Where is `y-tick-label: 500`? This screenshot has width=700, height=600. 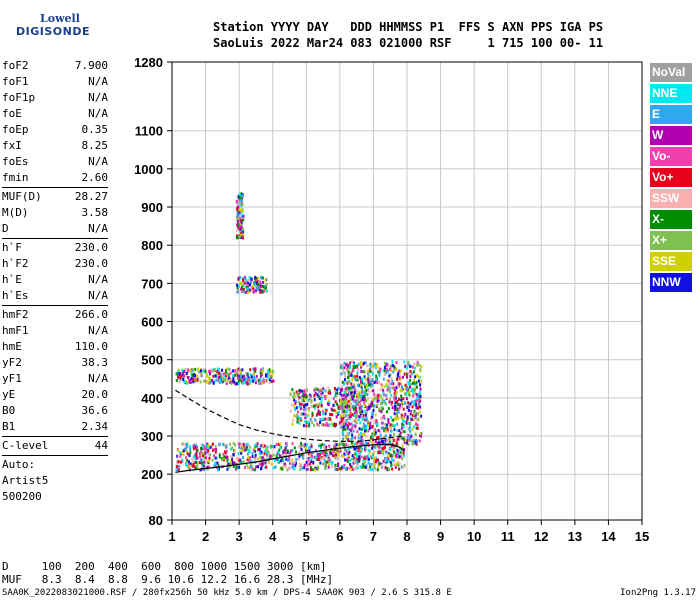
y-tick-label: 500 is located at coordinates (152, 360).